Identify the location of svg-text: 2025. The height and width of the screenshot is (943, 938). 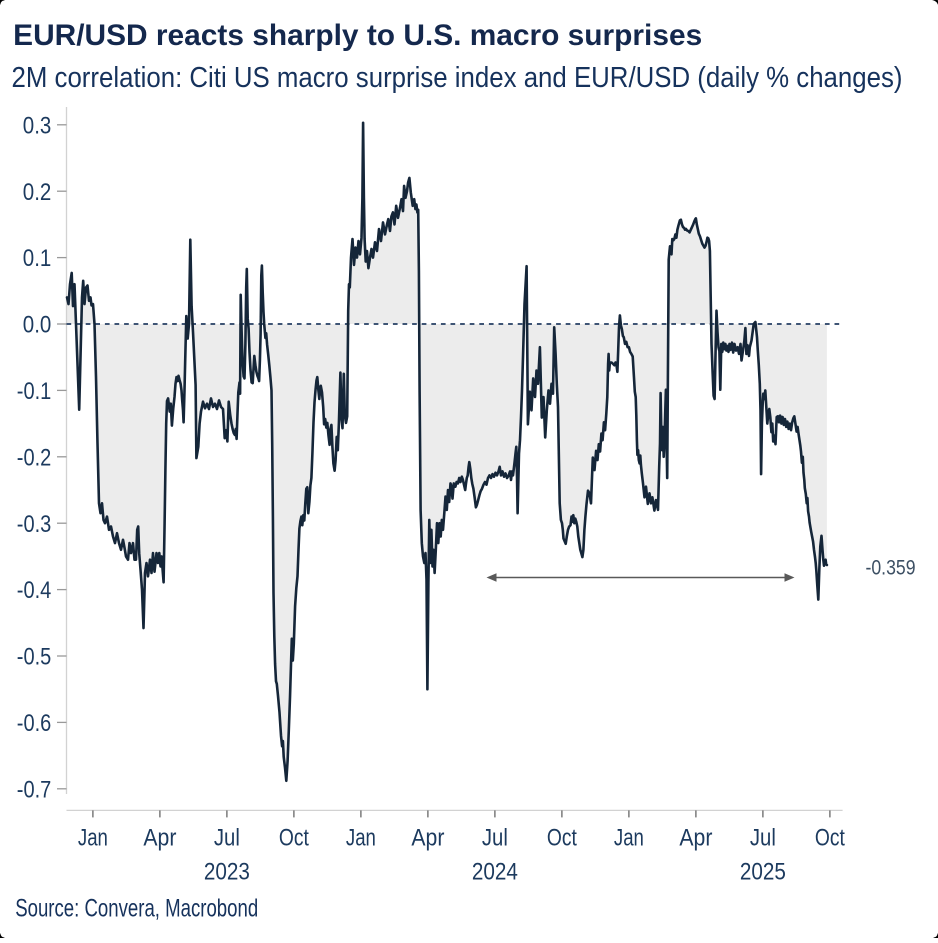
(763, 872).